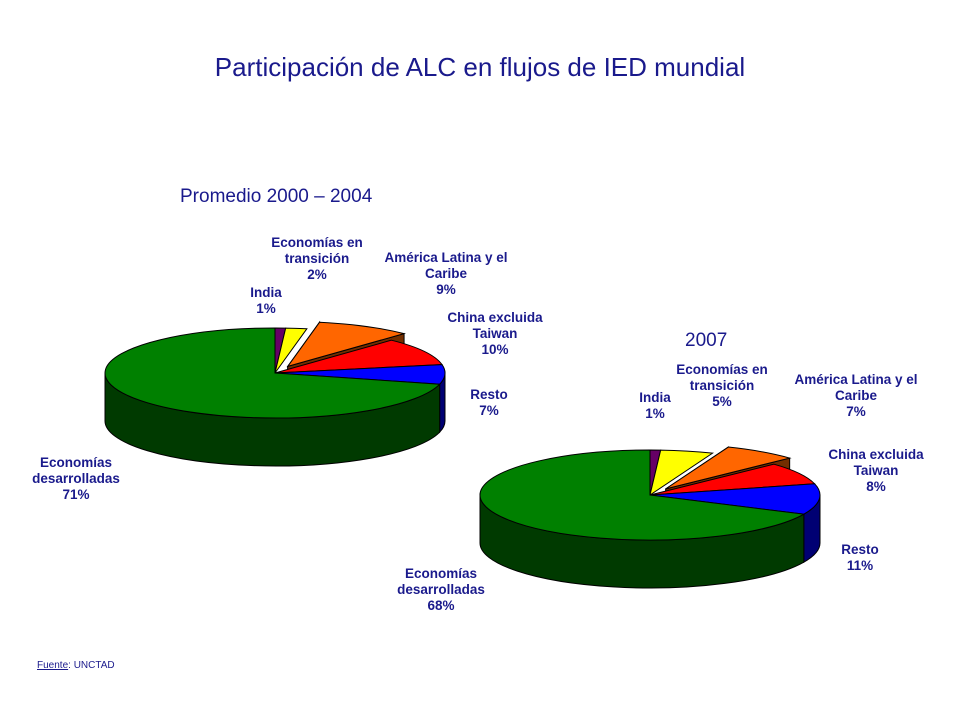 The height and width of the screenshot is (720, 960). I want to click on label-desarrolladas-2007: Economías desarrolladas 68%, so click(441, 589).